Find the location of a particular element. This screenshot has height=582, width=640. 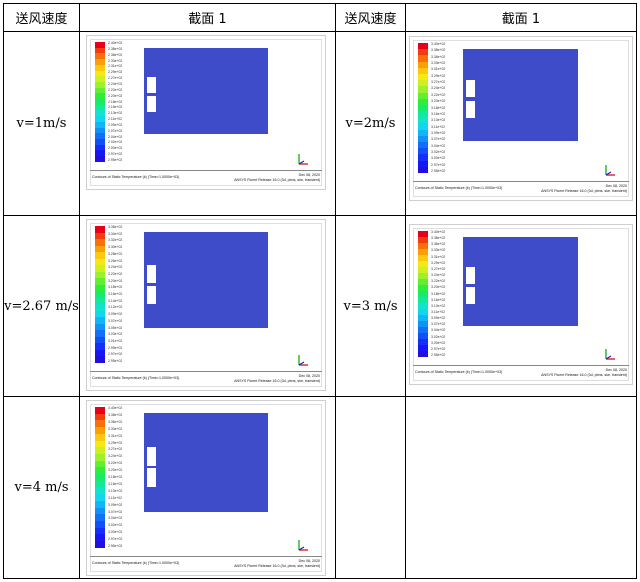

tick-label: 3.00e+02 is located at coordinates (438, 342).